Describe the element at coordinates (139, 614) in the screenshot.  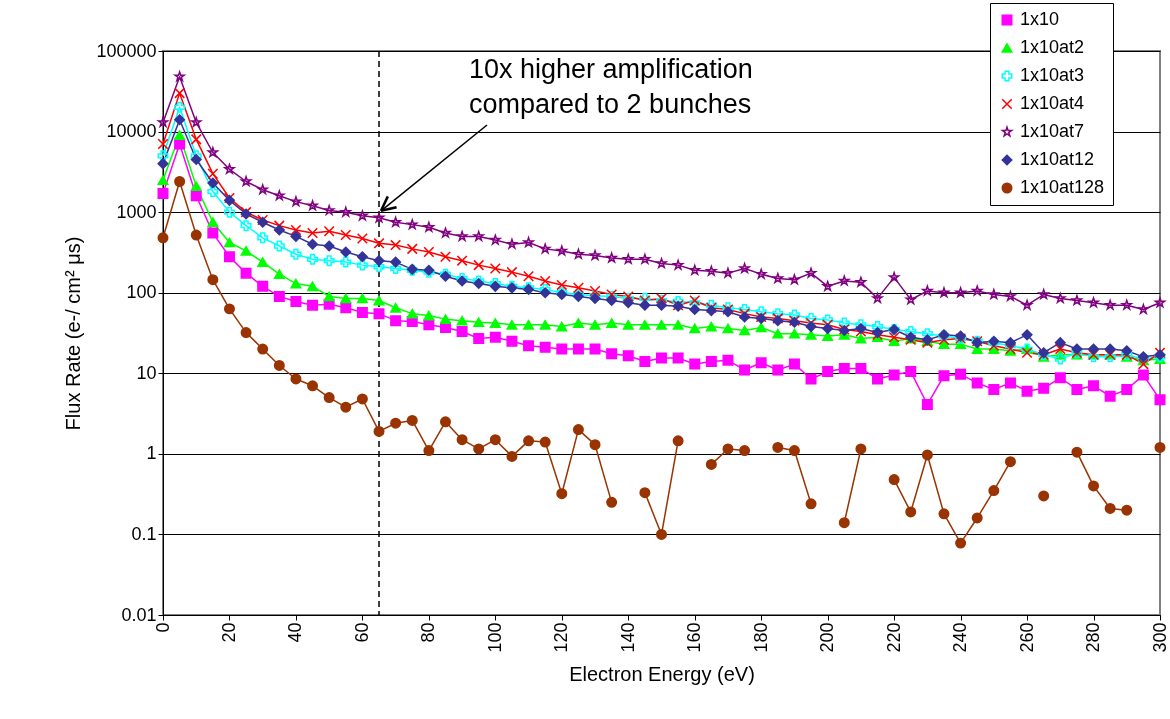
I see `y-tick-label: 0.01` at that location.